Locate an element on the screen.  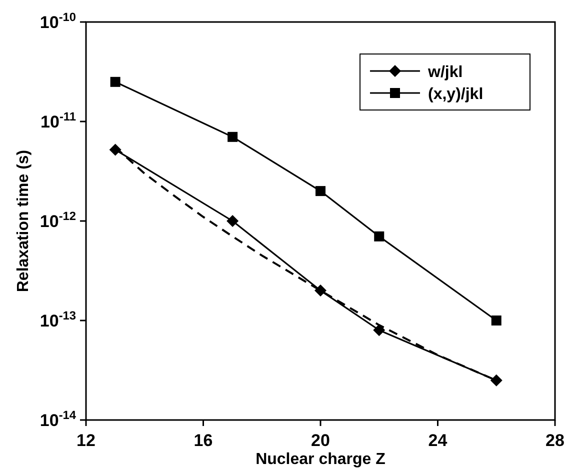
y-tick-label: 10$^{-14}$ is located at coordinates (58, 419).